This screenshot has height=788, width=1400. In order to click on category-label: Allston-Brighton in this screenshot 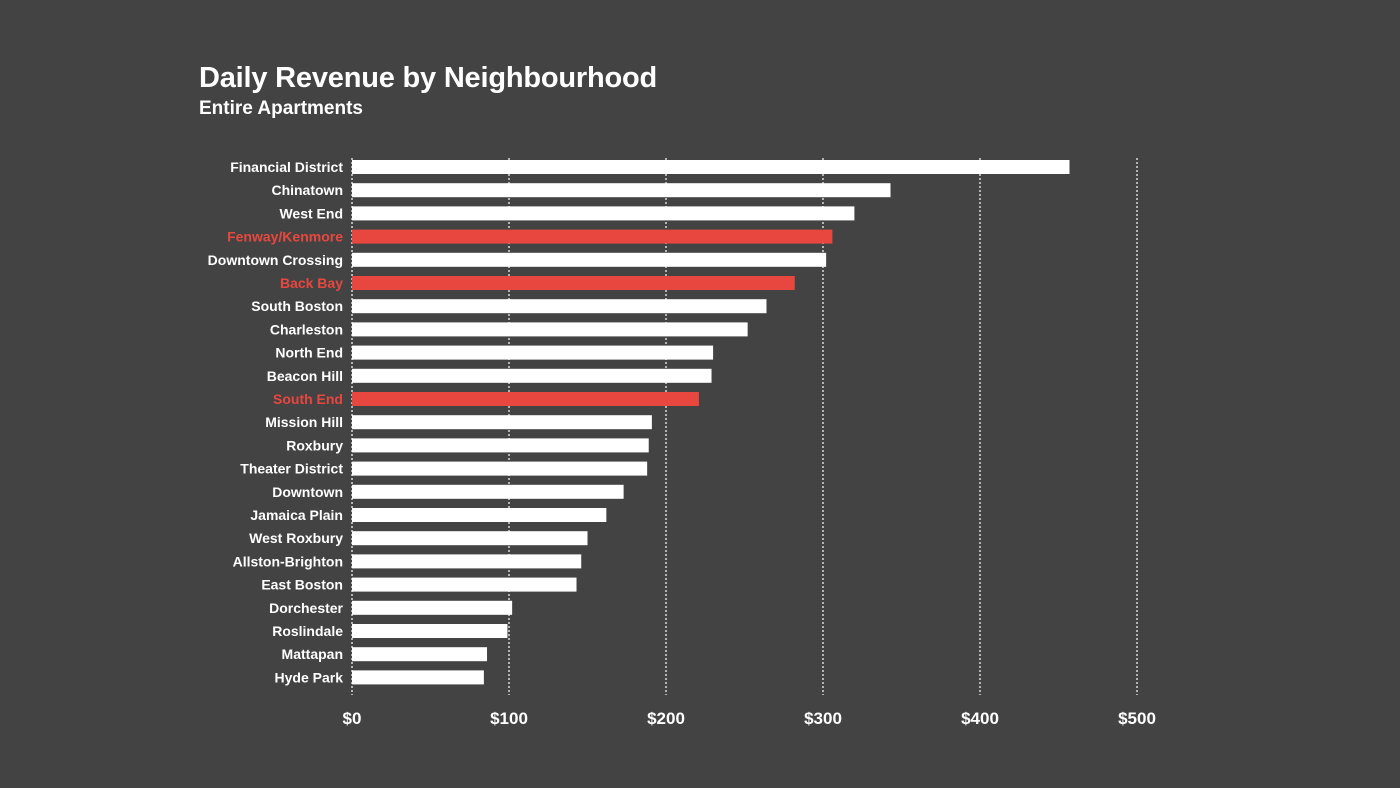, I will do `click(288, 561)`.